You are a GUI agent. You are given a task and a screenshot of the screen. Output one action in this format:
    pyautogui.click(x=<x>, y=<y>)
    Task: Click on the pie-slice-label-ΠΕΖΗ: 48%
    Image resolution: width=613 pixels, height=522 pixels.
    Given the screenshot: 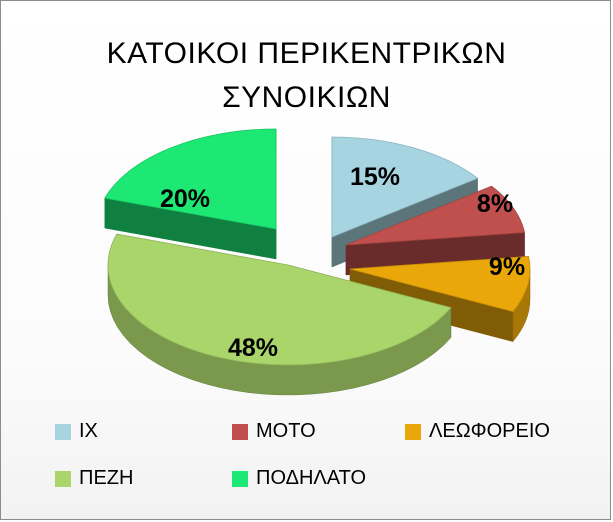 What is the action you would take?
    pyautogui.click(x=253, y=348)
    